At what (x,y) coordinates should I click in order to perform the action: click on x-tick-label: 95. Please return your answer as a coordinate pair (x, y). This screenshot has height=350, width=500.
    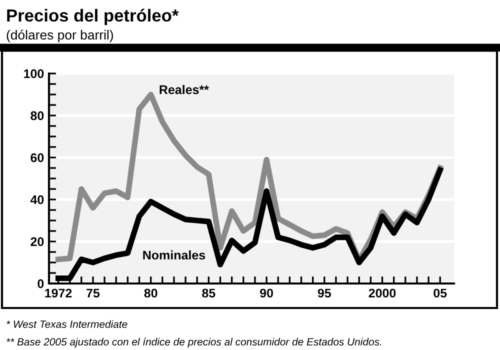
    Looking at the image, I should click on (325, 293).